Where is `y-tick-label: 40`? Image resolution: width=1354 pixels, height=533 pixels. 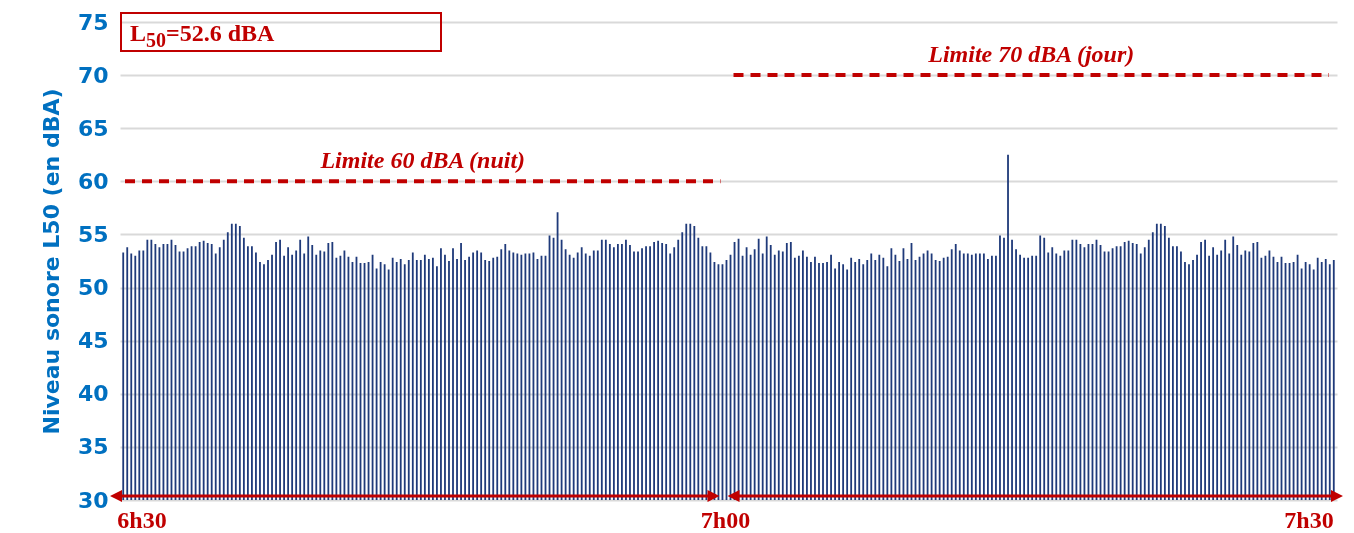
y-tick-label: 40 is located at coordinates (93, 394).